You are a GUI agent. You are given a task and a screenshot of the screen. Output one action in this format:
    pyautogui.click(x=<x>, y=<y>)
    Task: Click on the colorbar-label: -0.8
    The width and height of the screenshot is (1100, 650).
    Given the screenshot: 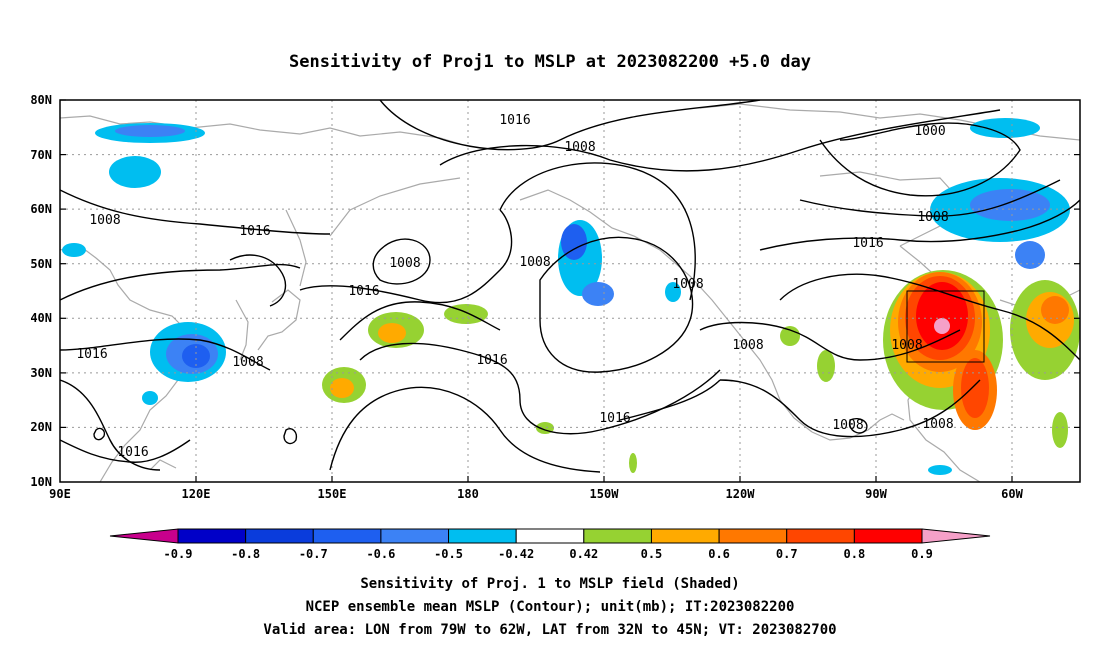 What is the action you would take?
    pyautogui.click(x=245, y=554)
    